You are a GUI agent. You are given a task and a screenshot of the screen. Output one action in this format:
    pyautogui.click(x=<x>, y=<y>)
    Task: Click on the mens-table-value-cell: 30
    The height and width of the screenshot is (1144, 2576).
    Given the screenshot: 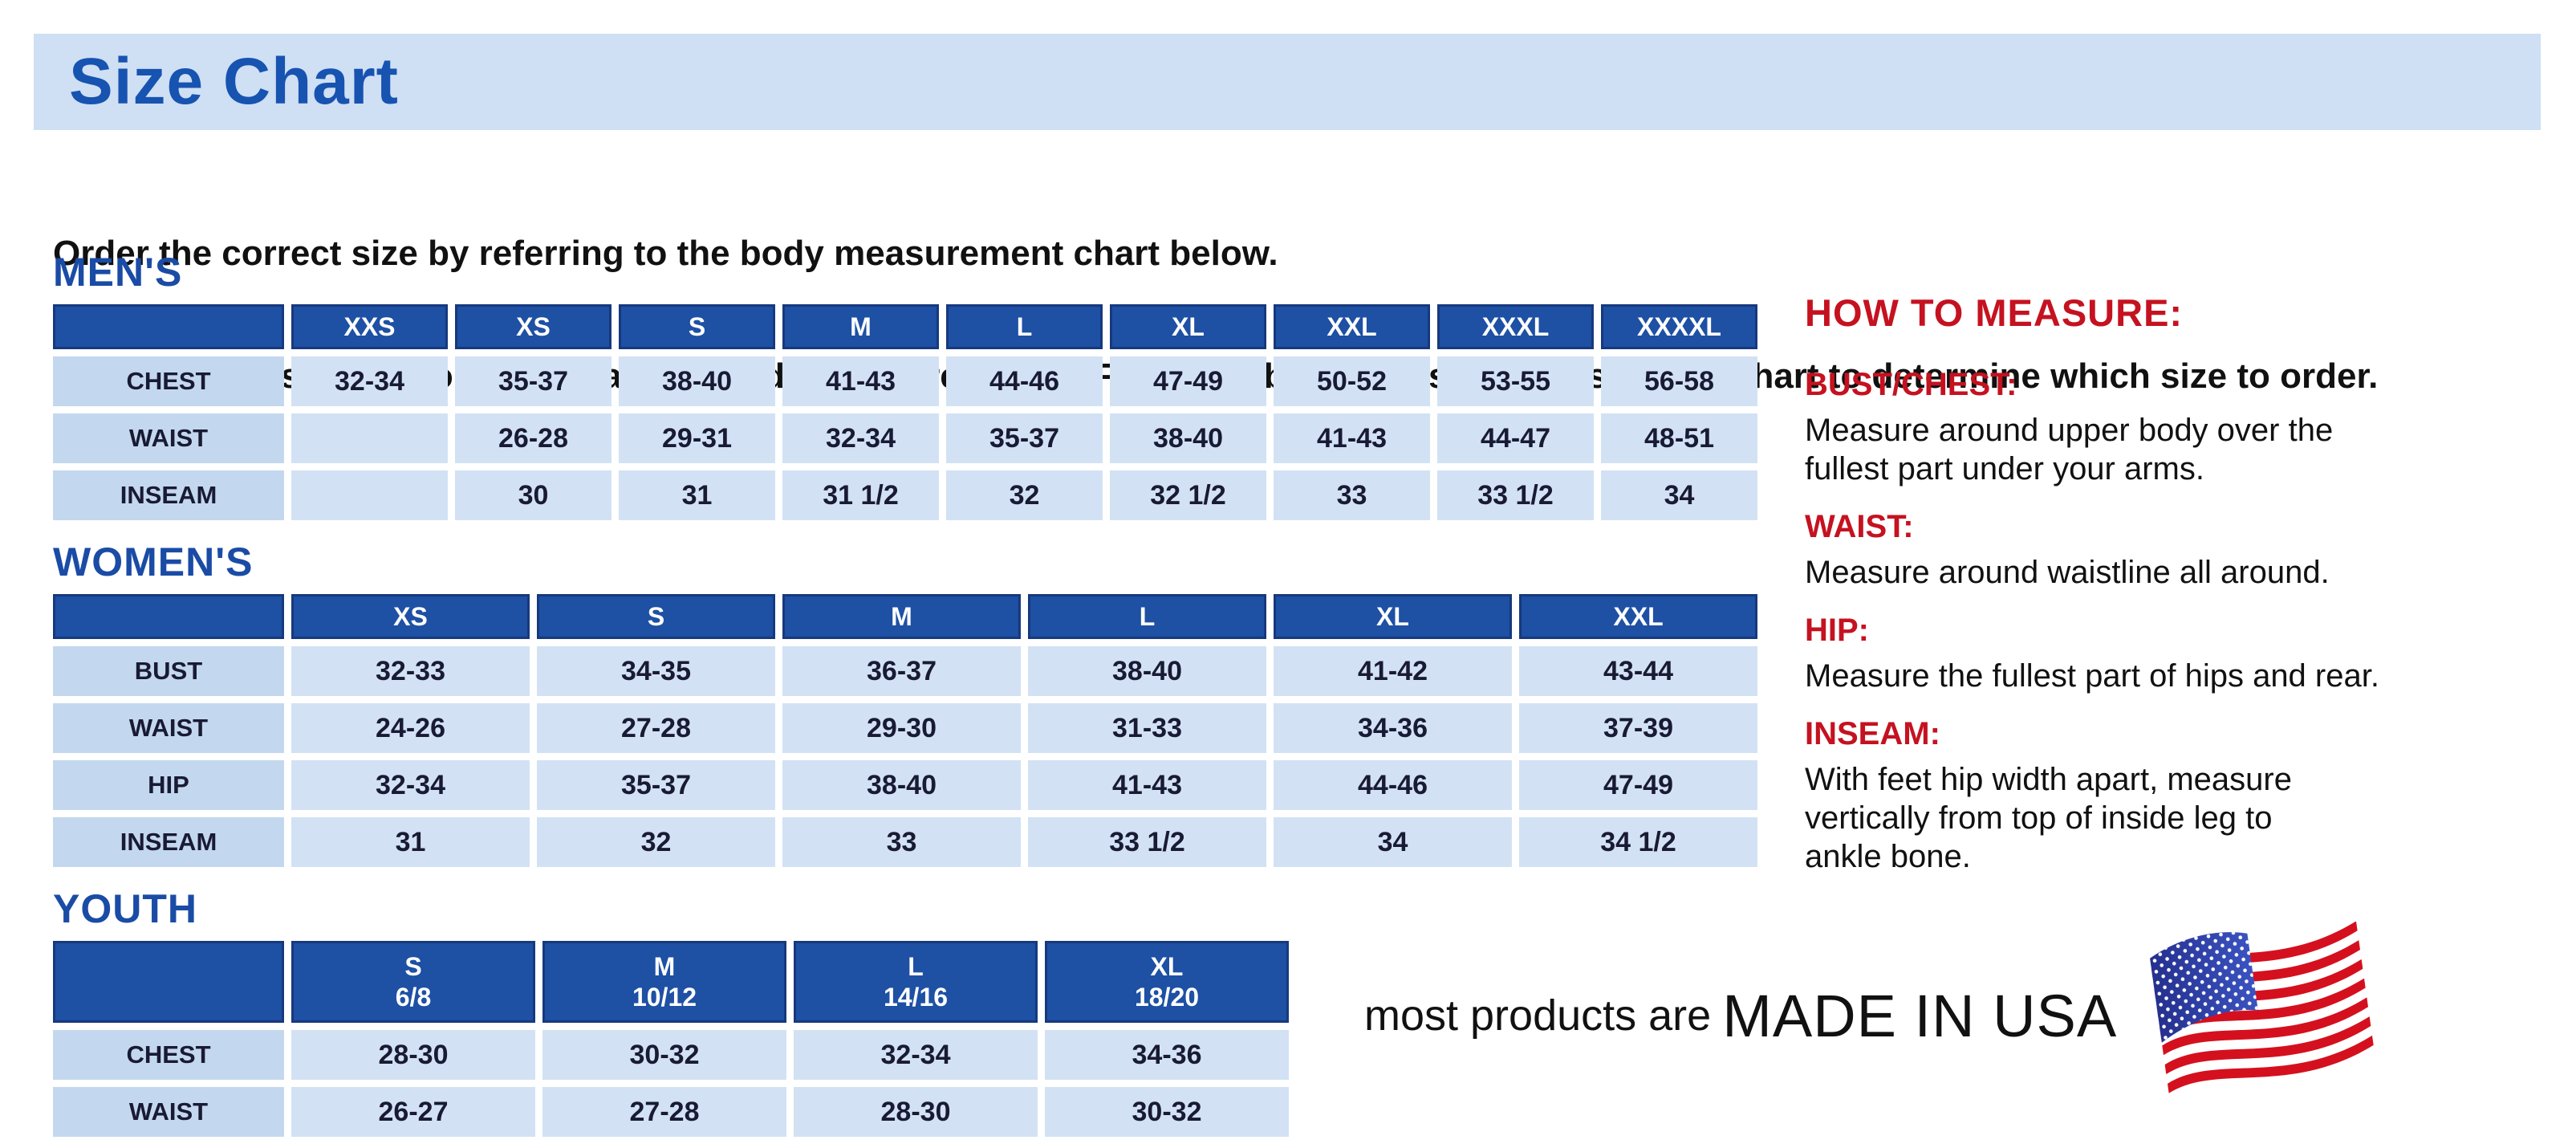 What is the action you would take?
    pyautogui.click(x=533, y=495)
    